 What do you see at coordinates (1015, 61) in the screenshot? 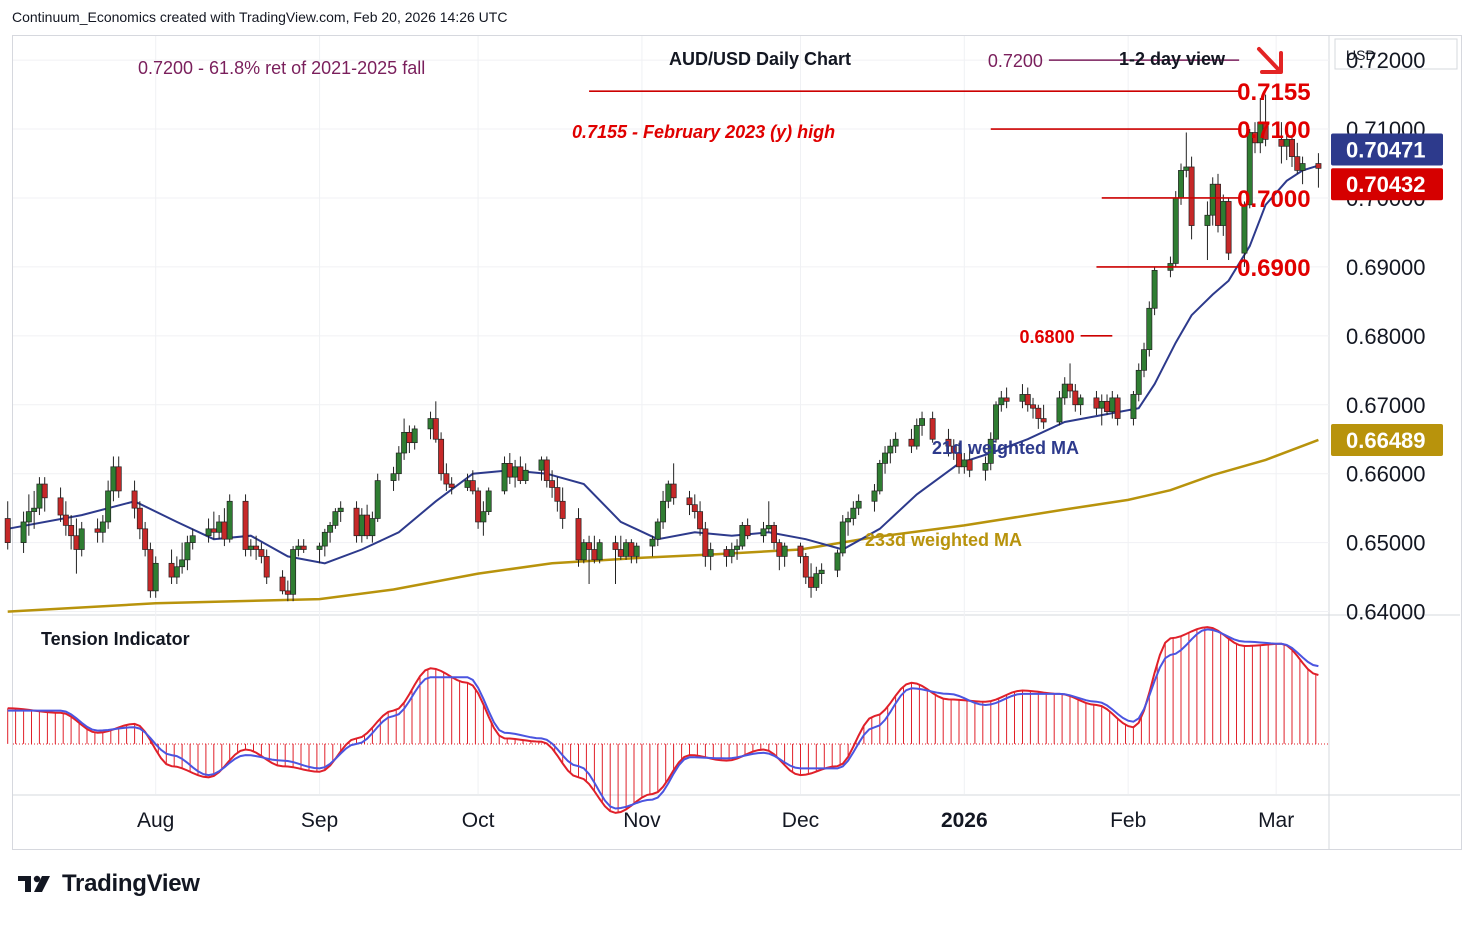
I see `level-label-0.7200: 0.7200` at bounding box center [1015, 61].